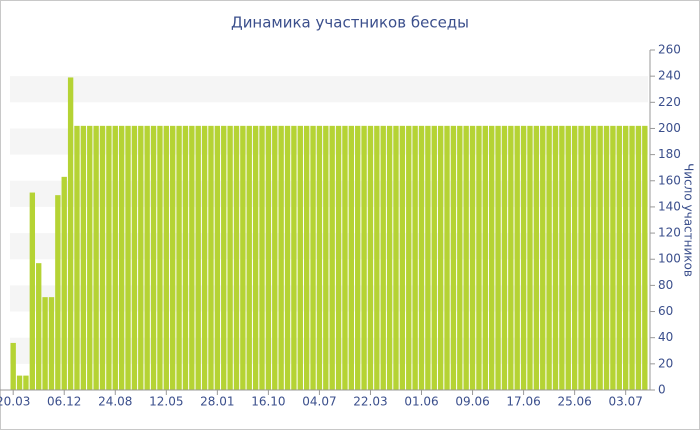 The image size is (700, 430). Describe the element at coordinates (665, 363) in the screenshot. I see `y-tick-label: 20` at that location.